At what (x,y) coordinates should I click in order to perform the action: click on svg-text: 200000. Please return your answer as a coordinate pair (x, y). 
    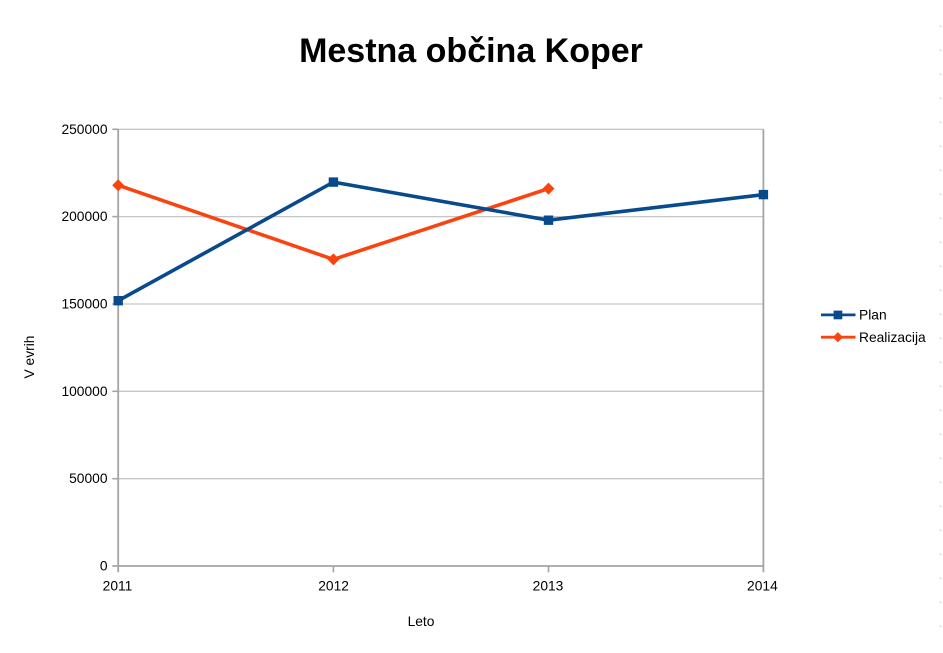
    Looking at the image, I should click on (84, 216).